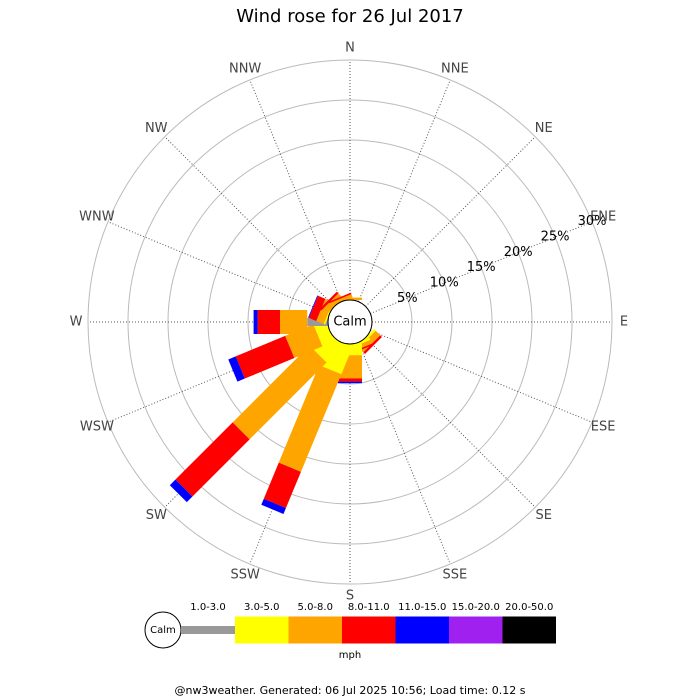 This screenshot has height=700, width=700. What do you see at coordinates (407, 298) in the screenshot?
I see `ring-label: 5%` at bounding box center [407, 298].